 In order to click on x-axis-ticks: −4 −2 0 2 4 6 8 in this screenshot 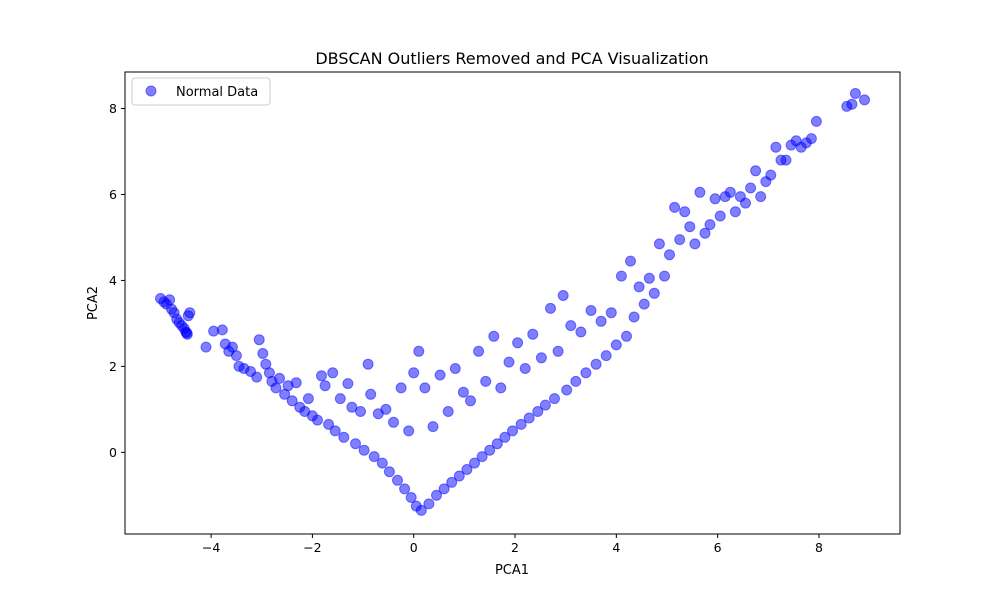, I will do `click(512, 544)`.